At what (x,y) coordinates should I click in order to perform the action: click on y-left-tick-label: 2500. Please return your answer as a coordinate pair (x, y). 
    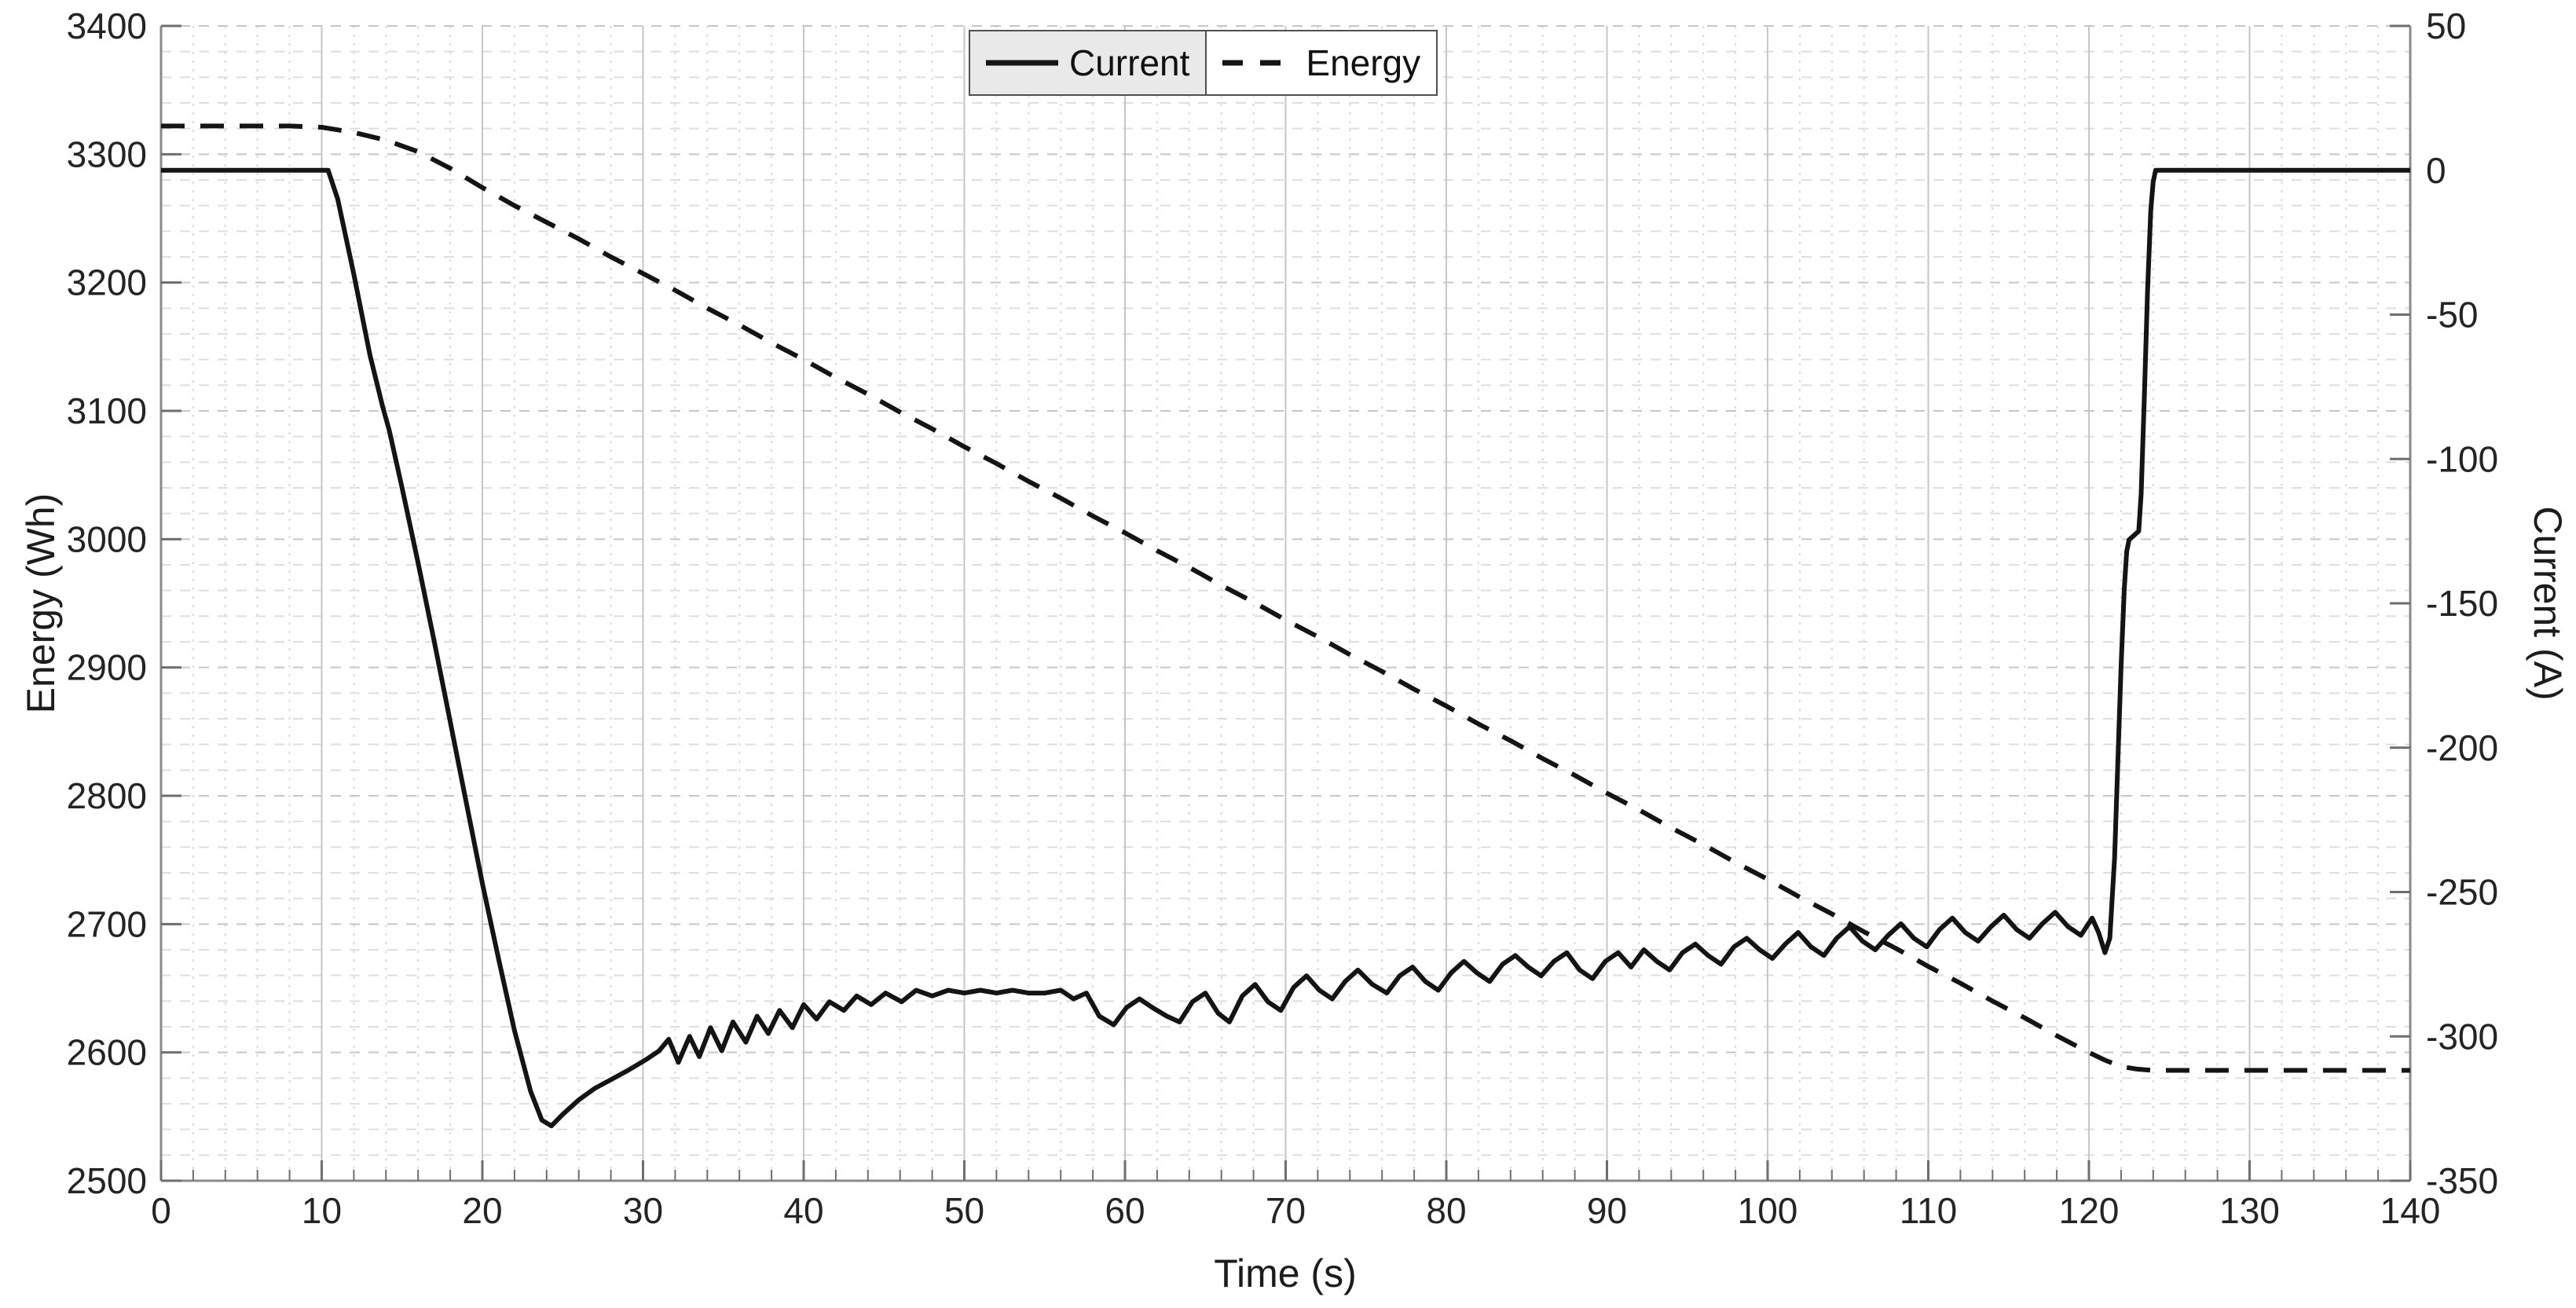
    Looking at the image, I should click on (107, 1180).